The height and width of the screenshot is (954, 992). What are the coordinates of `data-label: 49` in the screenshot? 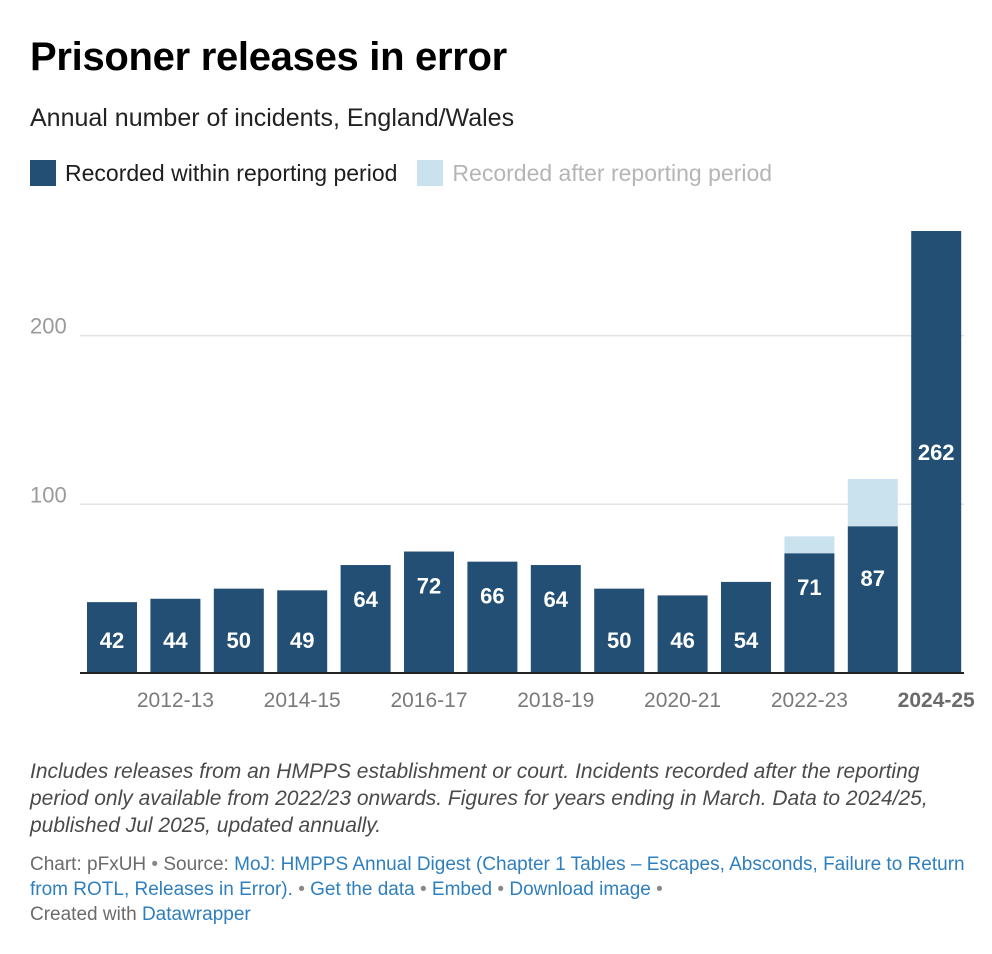 It's located at (302, 640).